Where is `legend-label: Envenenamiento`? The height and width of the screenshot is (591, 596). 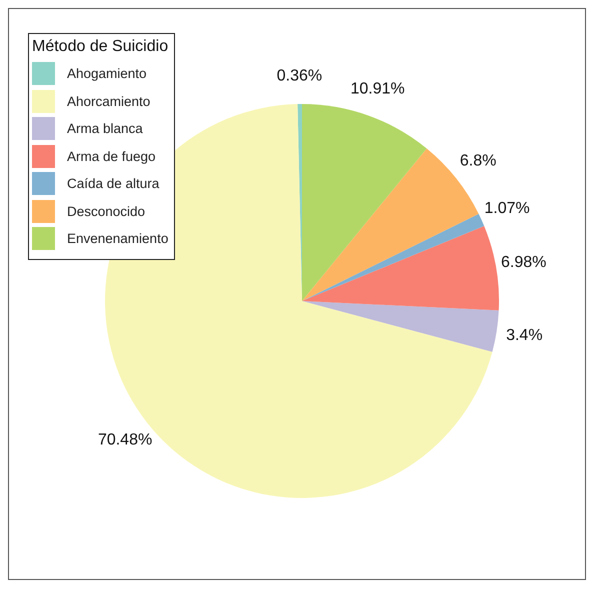
legend-label: Envenenamiento is located at coordinates (117, 238).